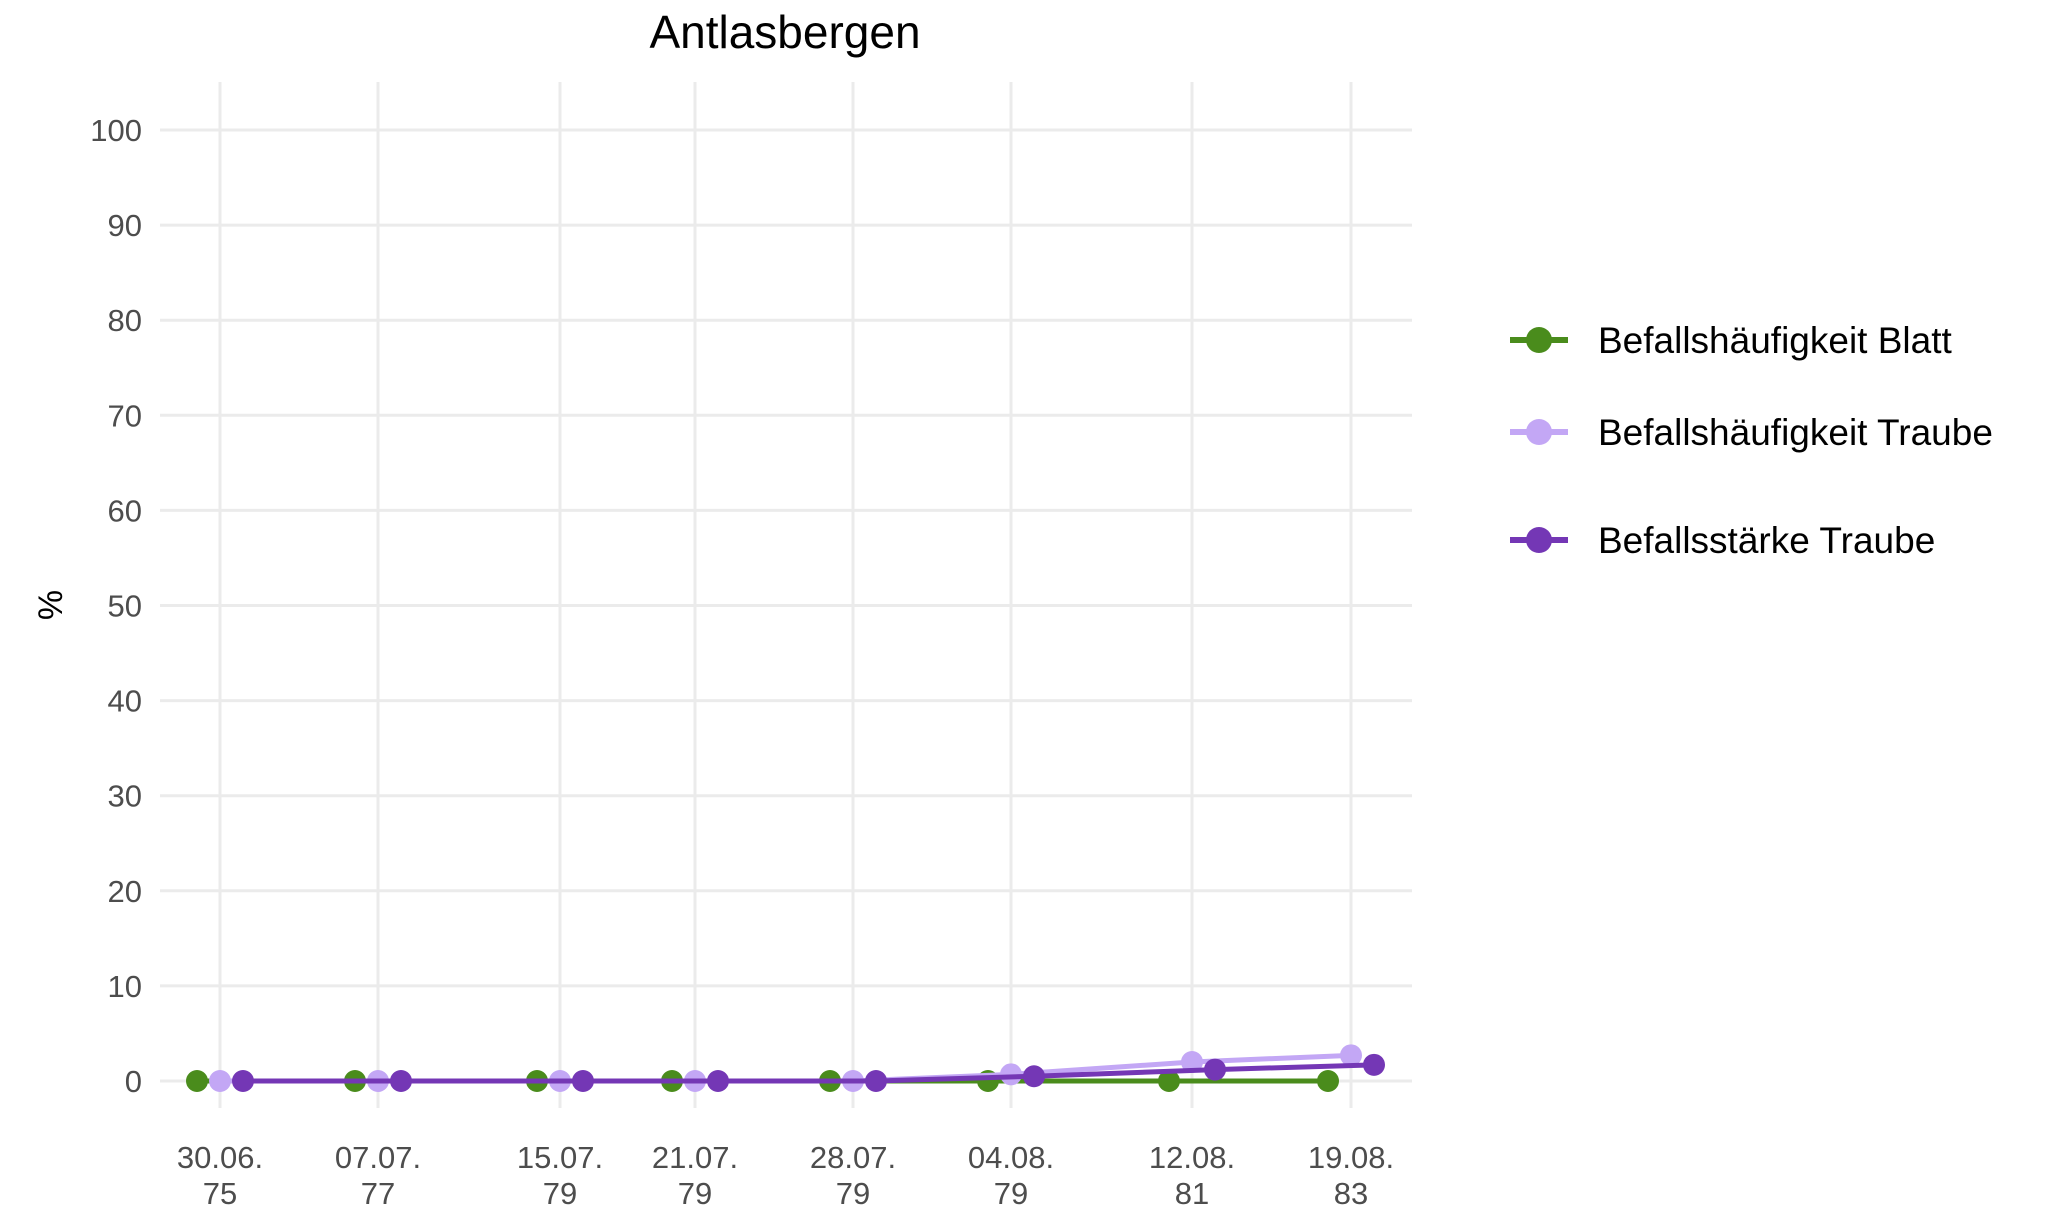 Image resolution: width=2053 pixels, height=1208 pixels. Describe the element at coordinates (784, 32) in the screenshot. I see `chart-title: Antlasbergen` at that location.